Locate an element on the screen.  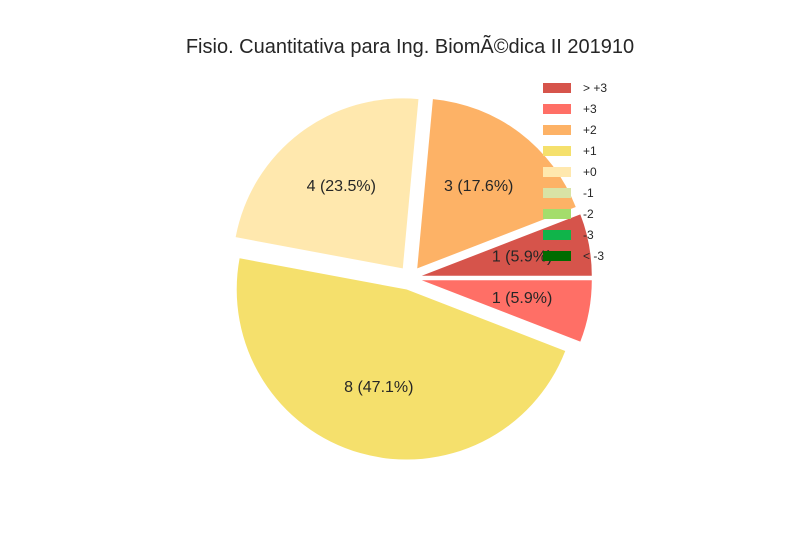
legend-label: < -3 is located at coordinates (594, 255).